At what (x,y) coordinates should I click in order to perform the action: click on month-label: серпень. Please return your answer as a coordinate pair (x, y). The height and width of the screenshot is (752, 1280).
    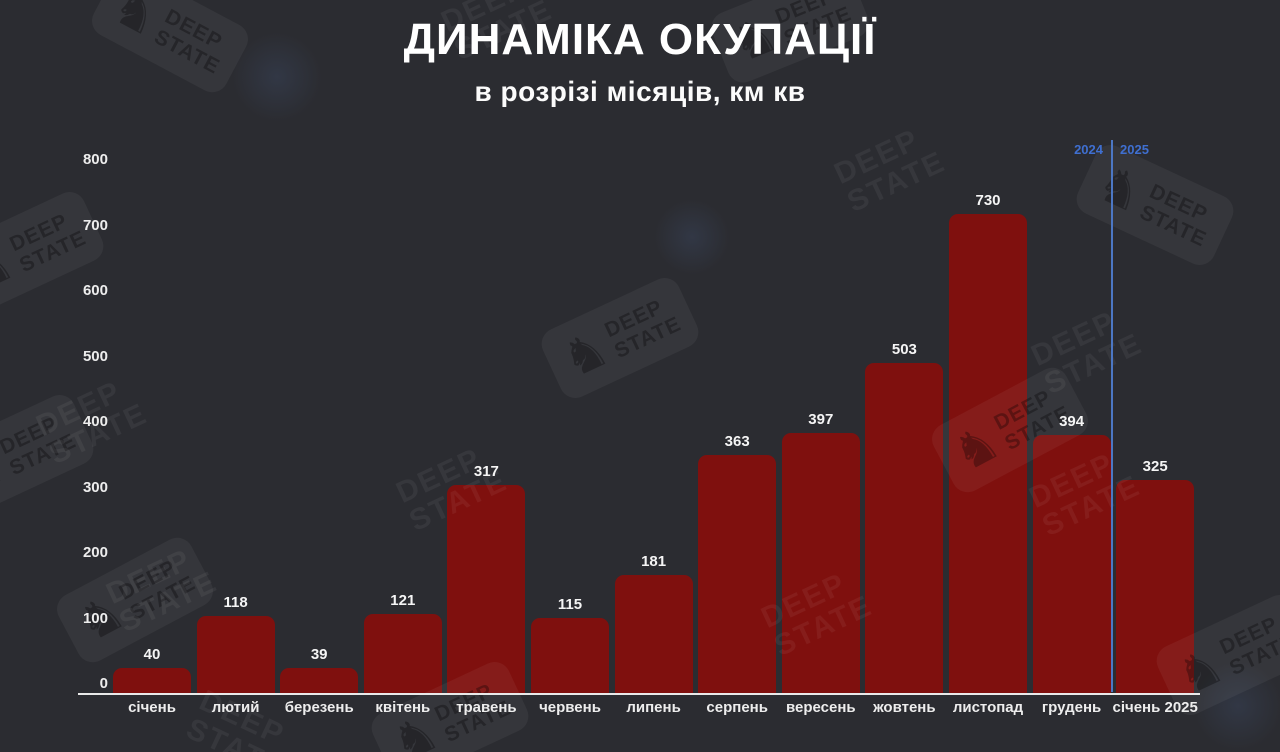
    Looking at the image, I should click on (737, 707).